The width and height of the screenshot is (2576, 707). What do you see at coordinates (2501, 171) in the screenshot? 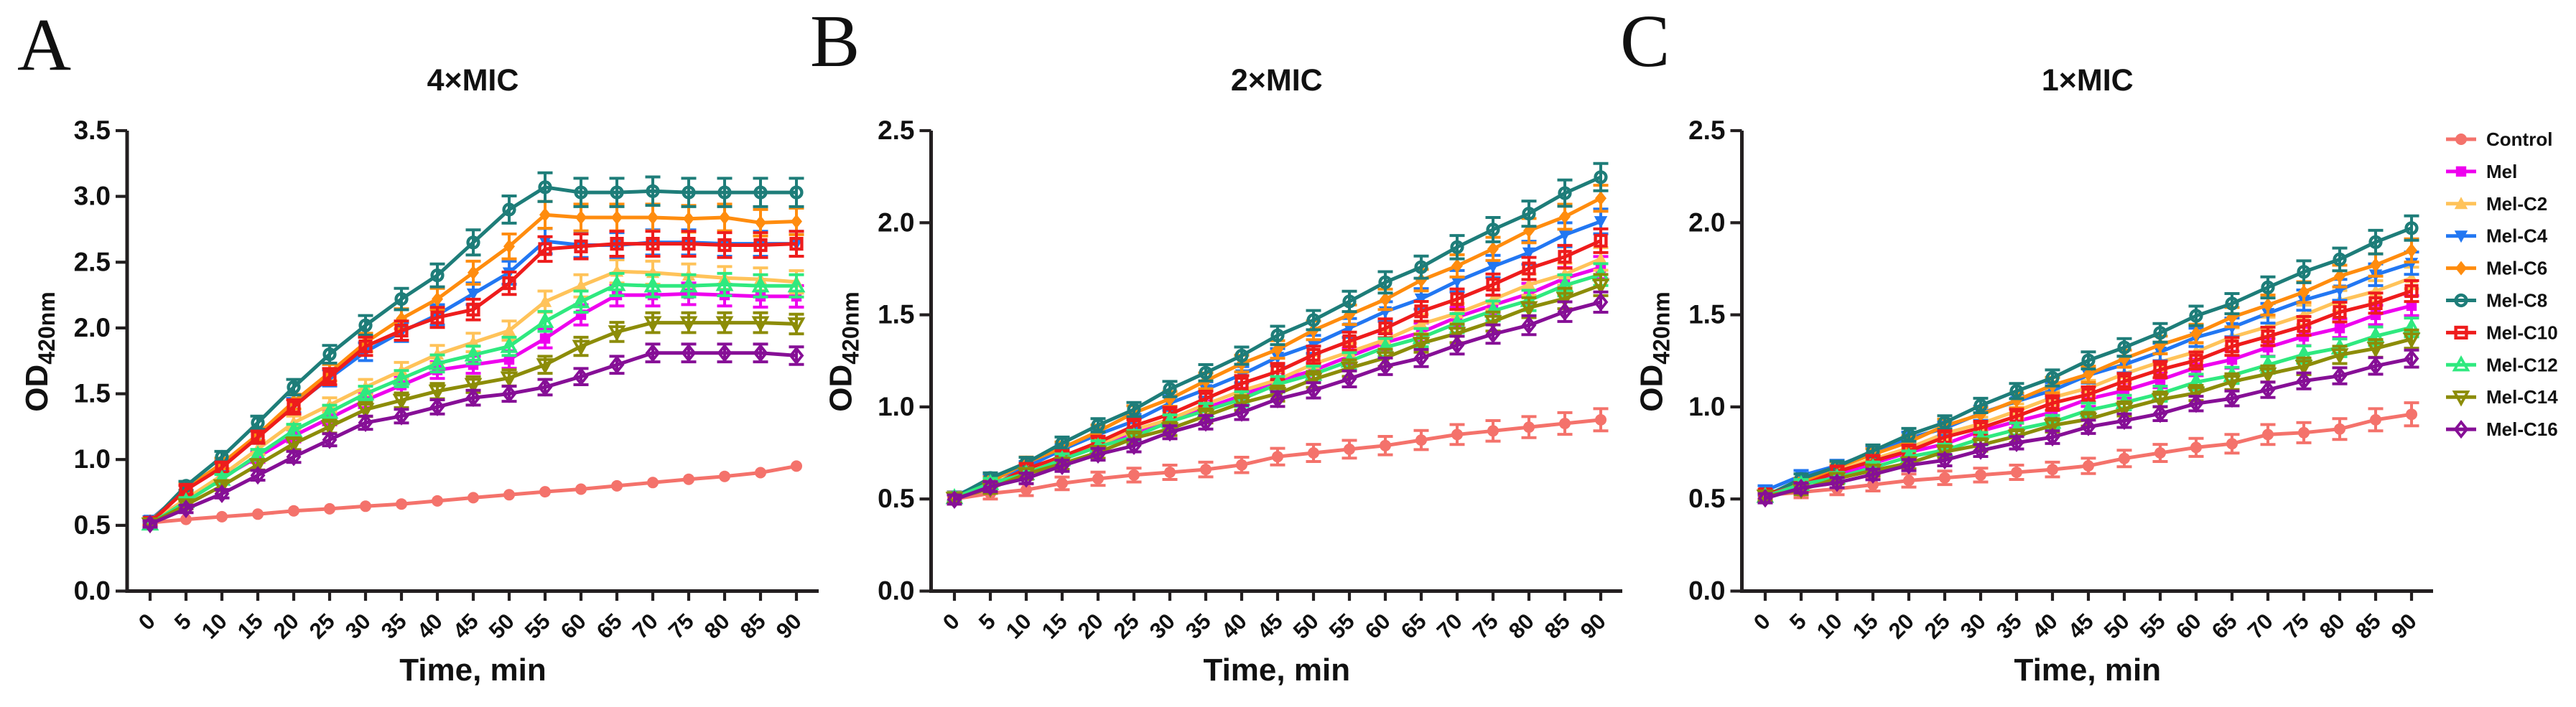
I see `svg-text: Mel` at bounding box center [2501, 171].